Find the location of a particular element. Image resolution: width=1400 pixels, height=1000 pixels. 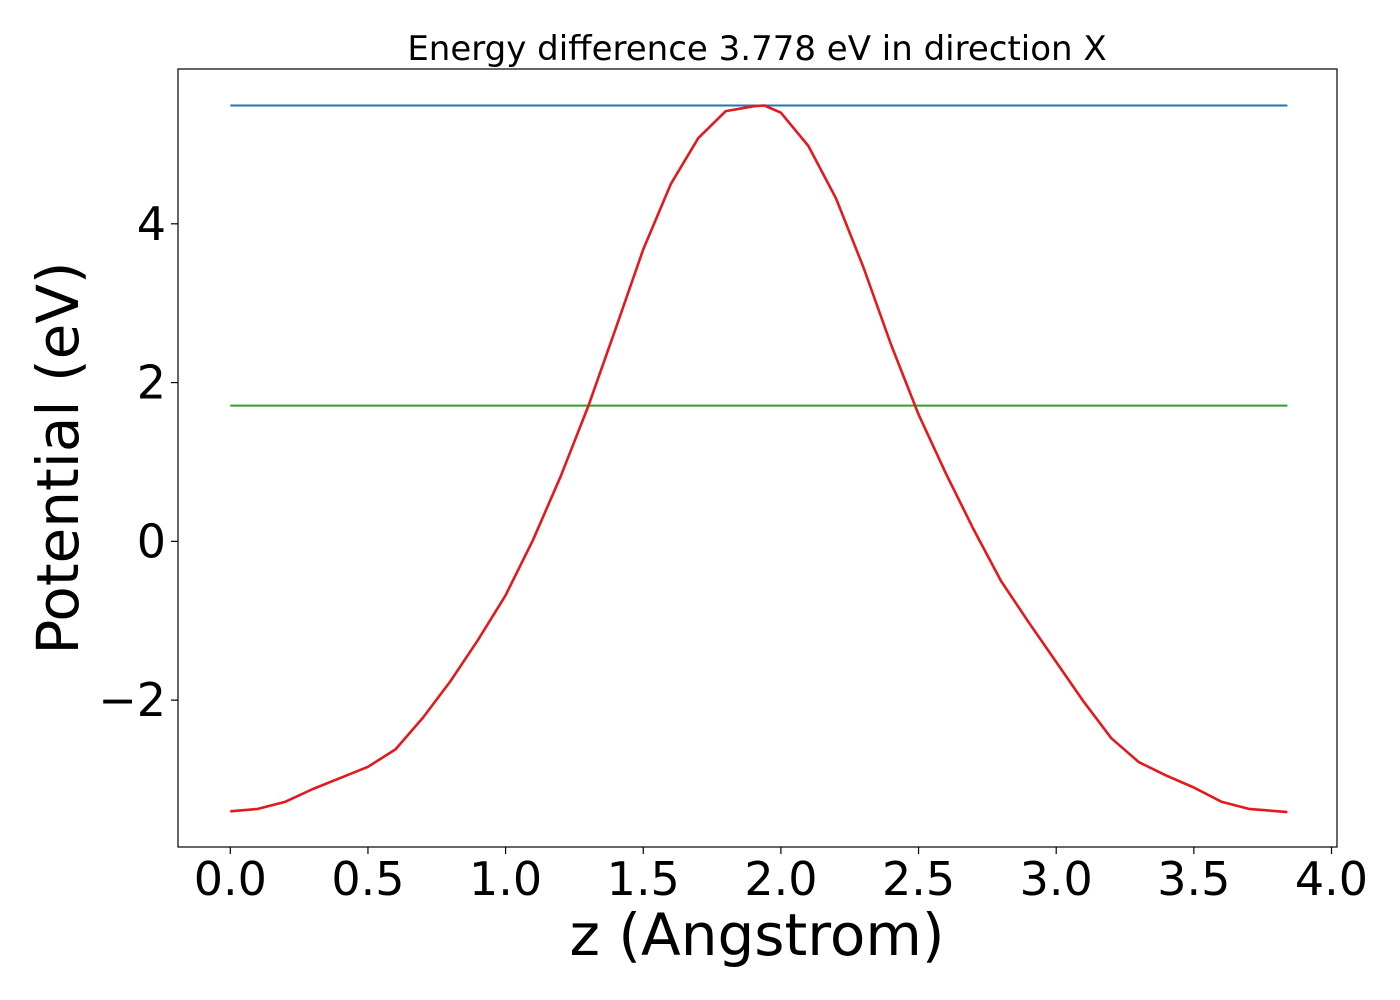

x-tick-label: 2.0 is located at coordinates (780, 879).